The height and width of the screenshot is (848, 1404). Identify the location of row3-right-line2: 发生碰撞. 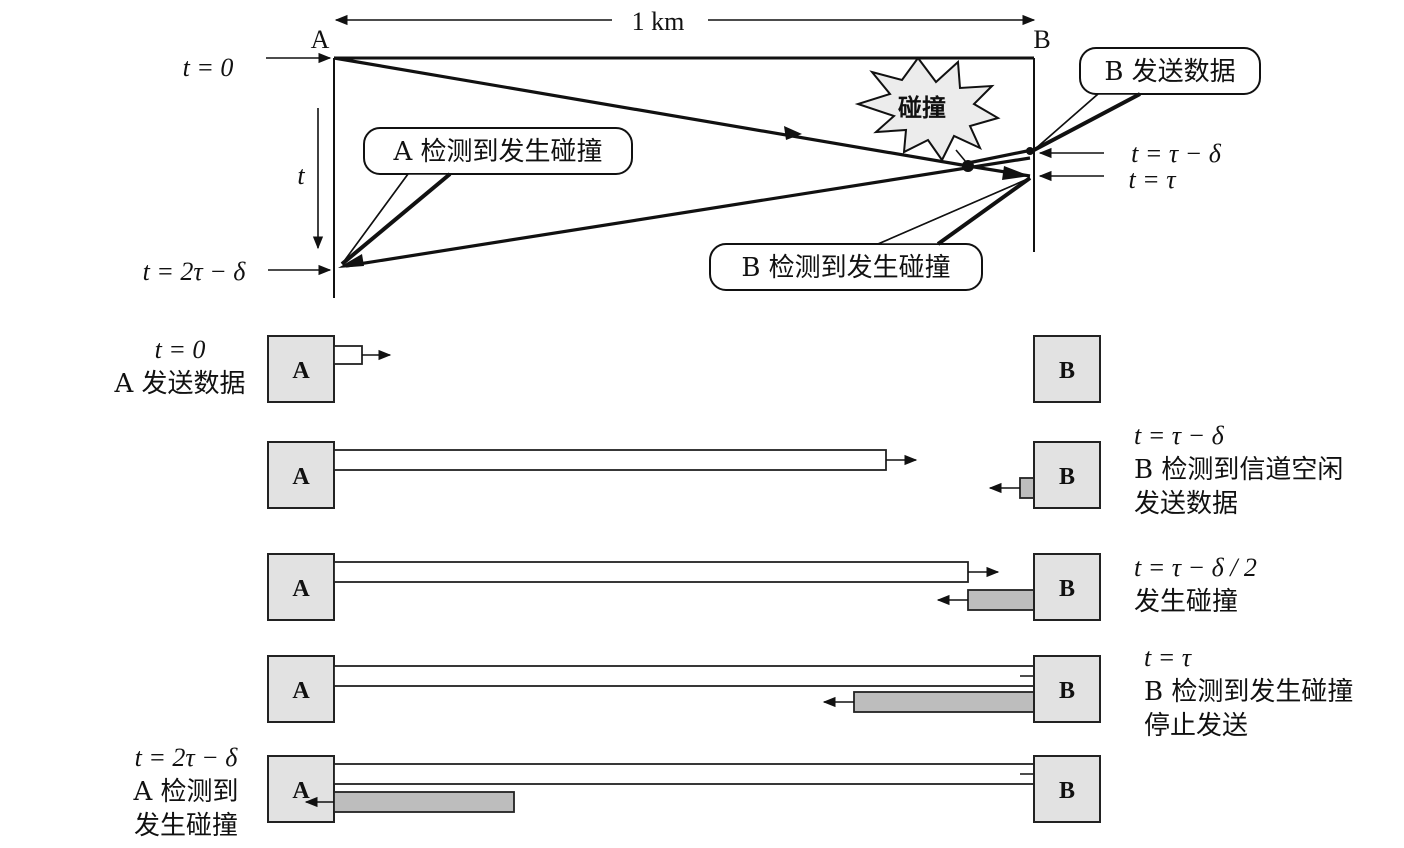
(1186, 602).